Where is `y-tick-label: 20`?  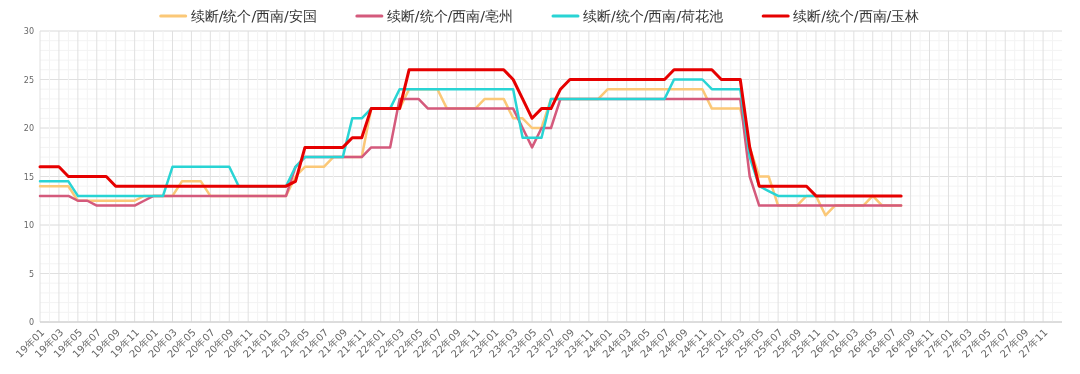
y-tick-label: 20 is located at coordinates (28, 128).